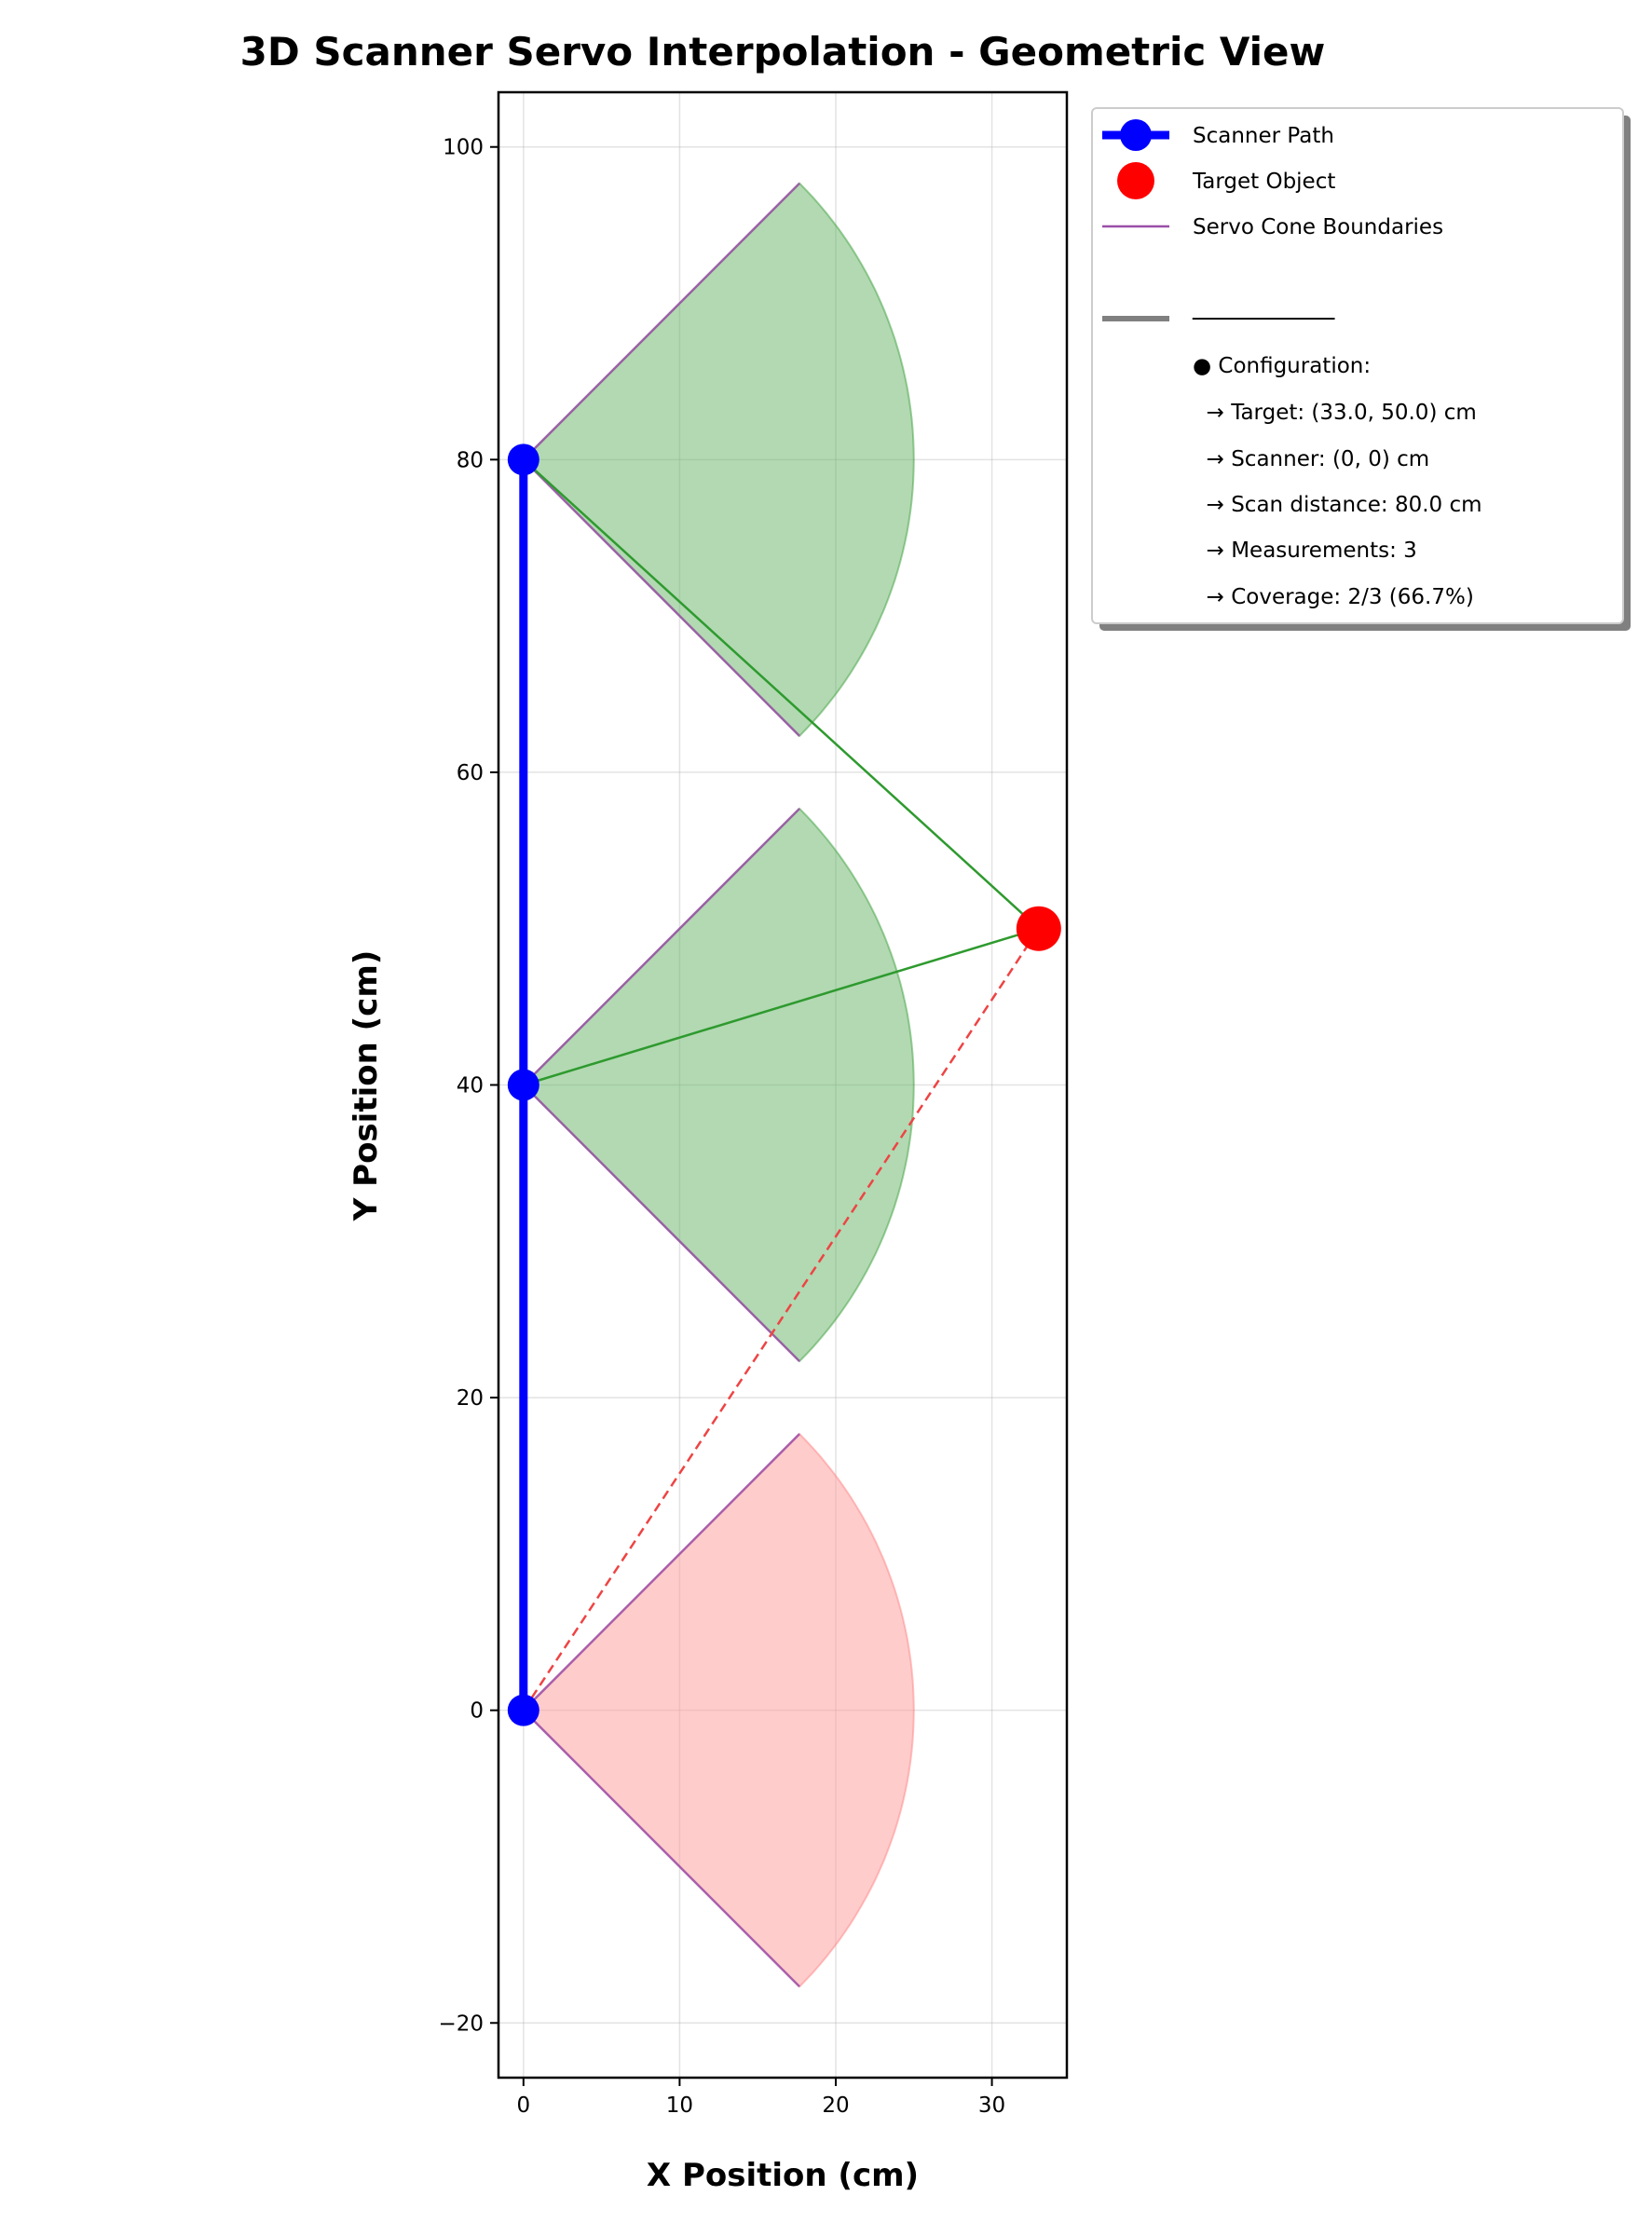  Describe the element at coordinates (1263, 136) in the screenshot. I see `legend-entry-label: Scanner Path` at that location.